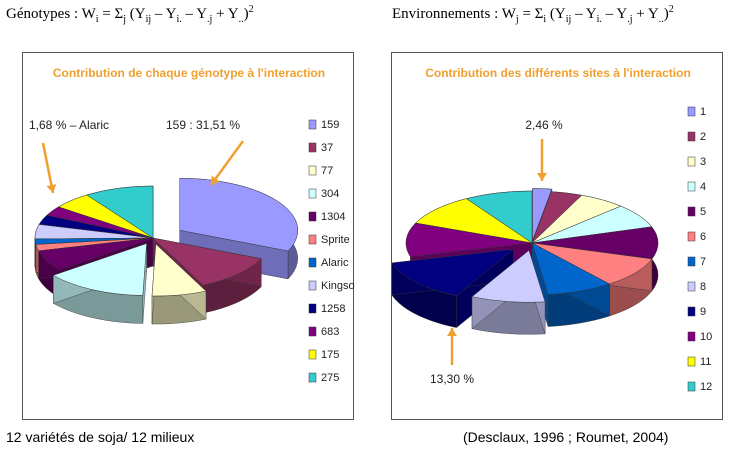 This screenshot has width=730, height=451. Describe the element at coordinates (333, 217) in the screenshot. I see `legend-label: 1304` at that location.